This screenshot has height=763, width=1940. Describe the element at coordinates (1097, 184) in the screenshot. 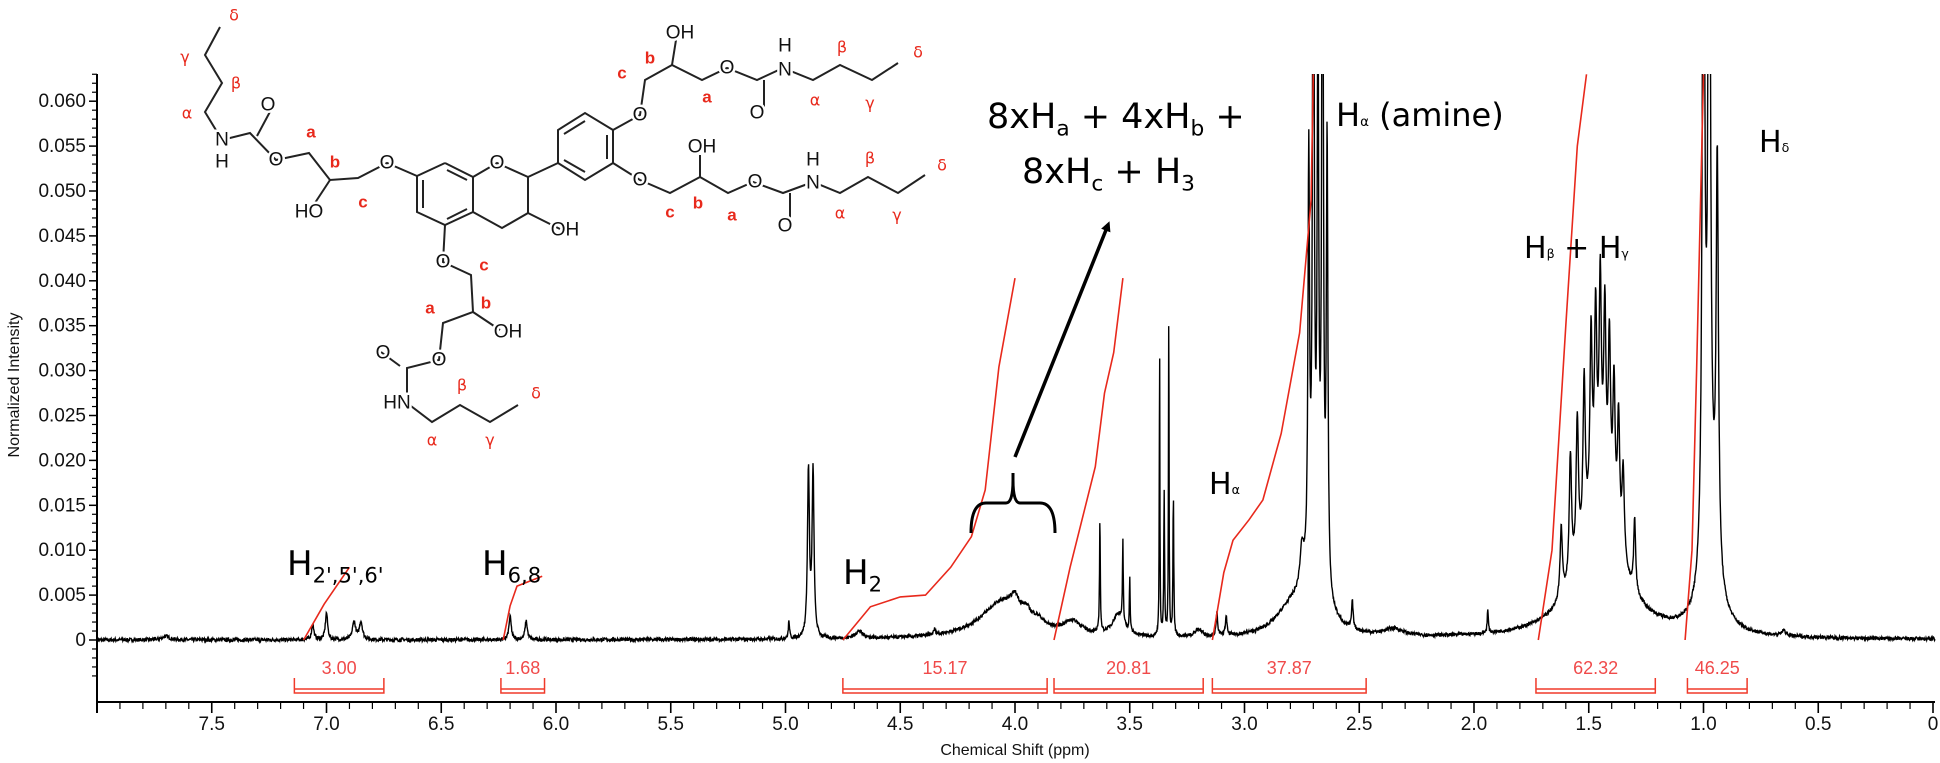

I see `annotation-subscript: c` at that location.